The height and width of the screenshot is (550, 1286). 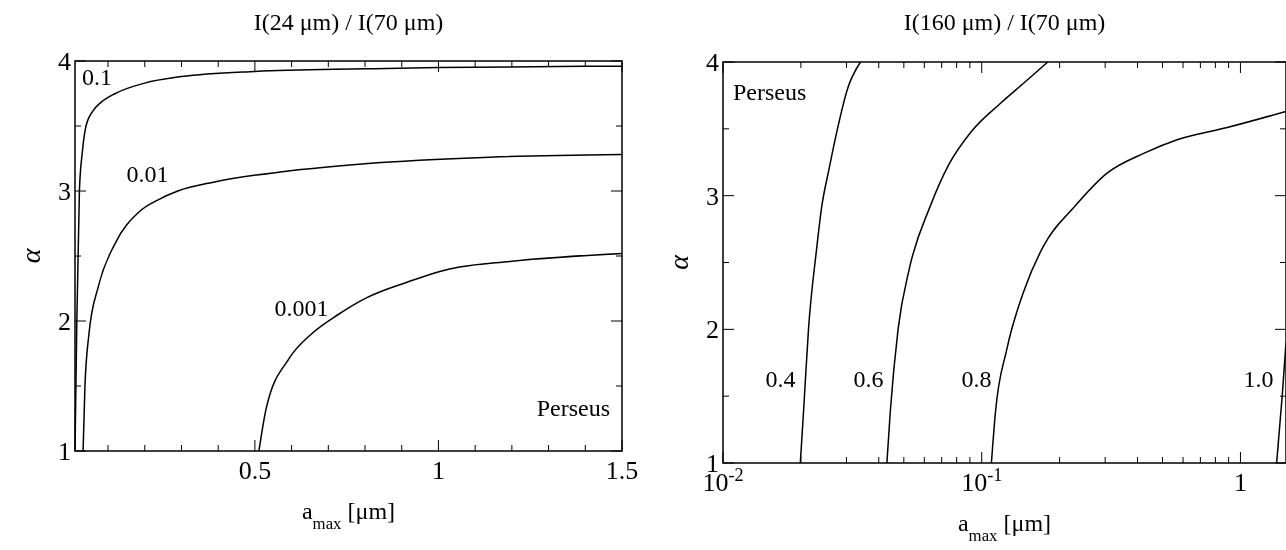 I want to click on series-label: 0.001, so click(x=301, y=308).